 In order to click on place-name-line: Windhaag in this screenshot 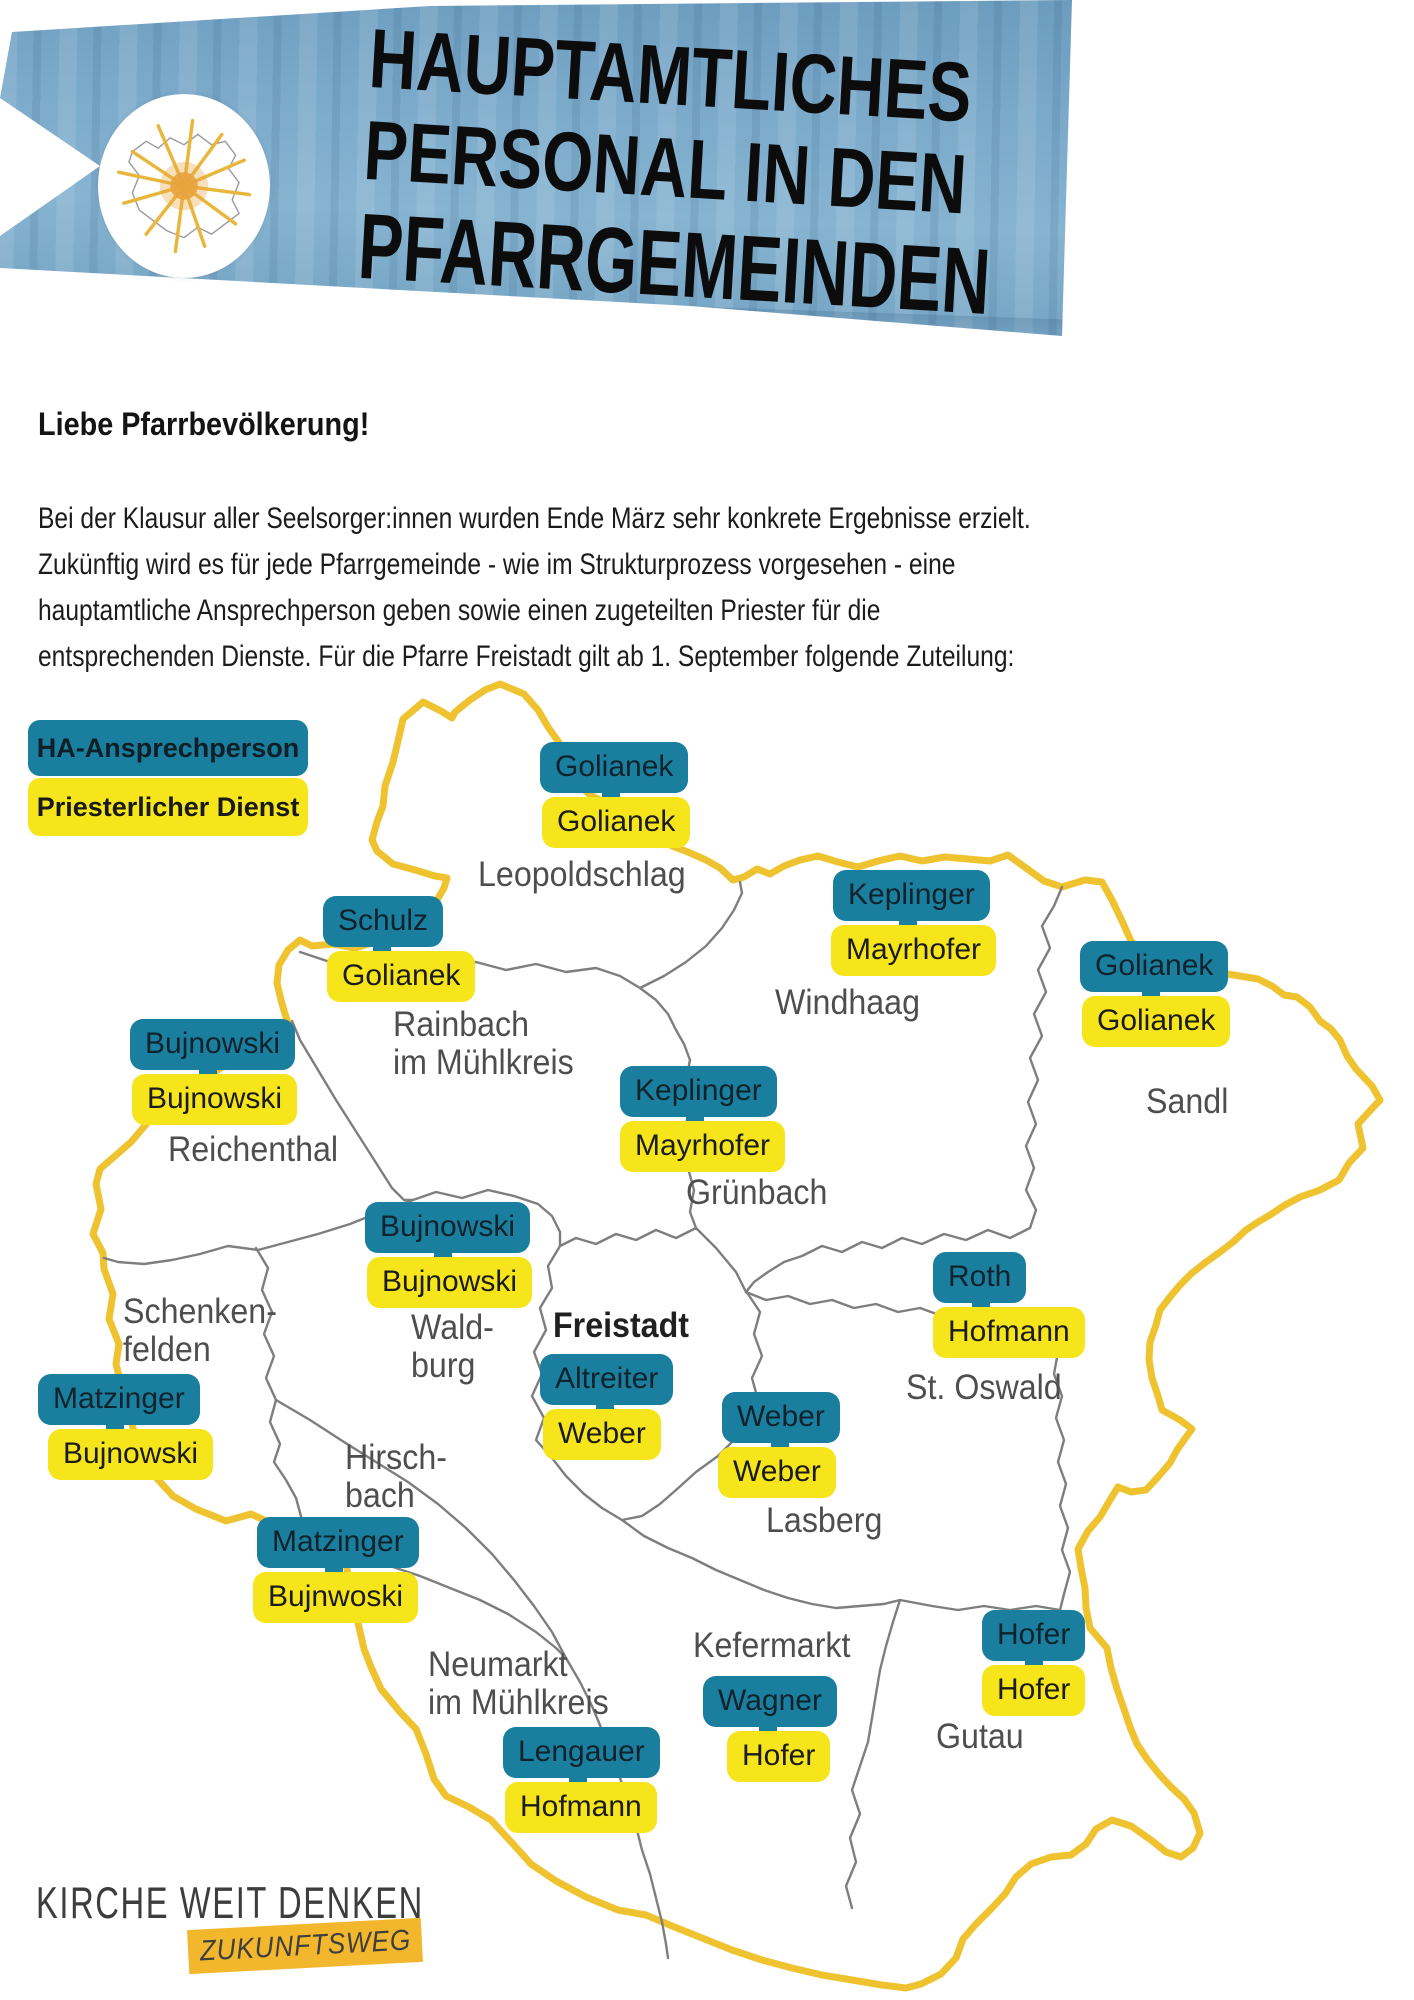, I will do `click(848, 1002)`.